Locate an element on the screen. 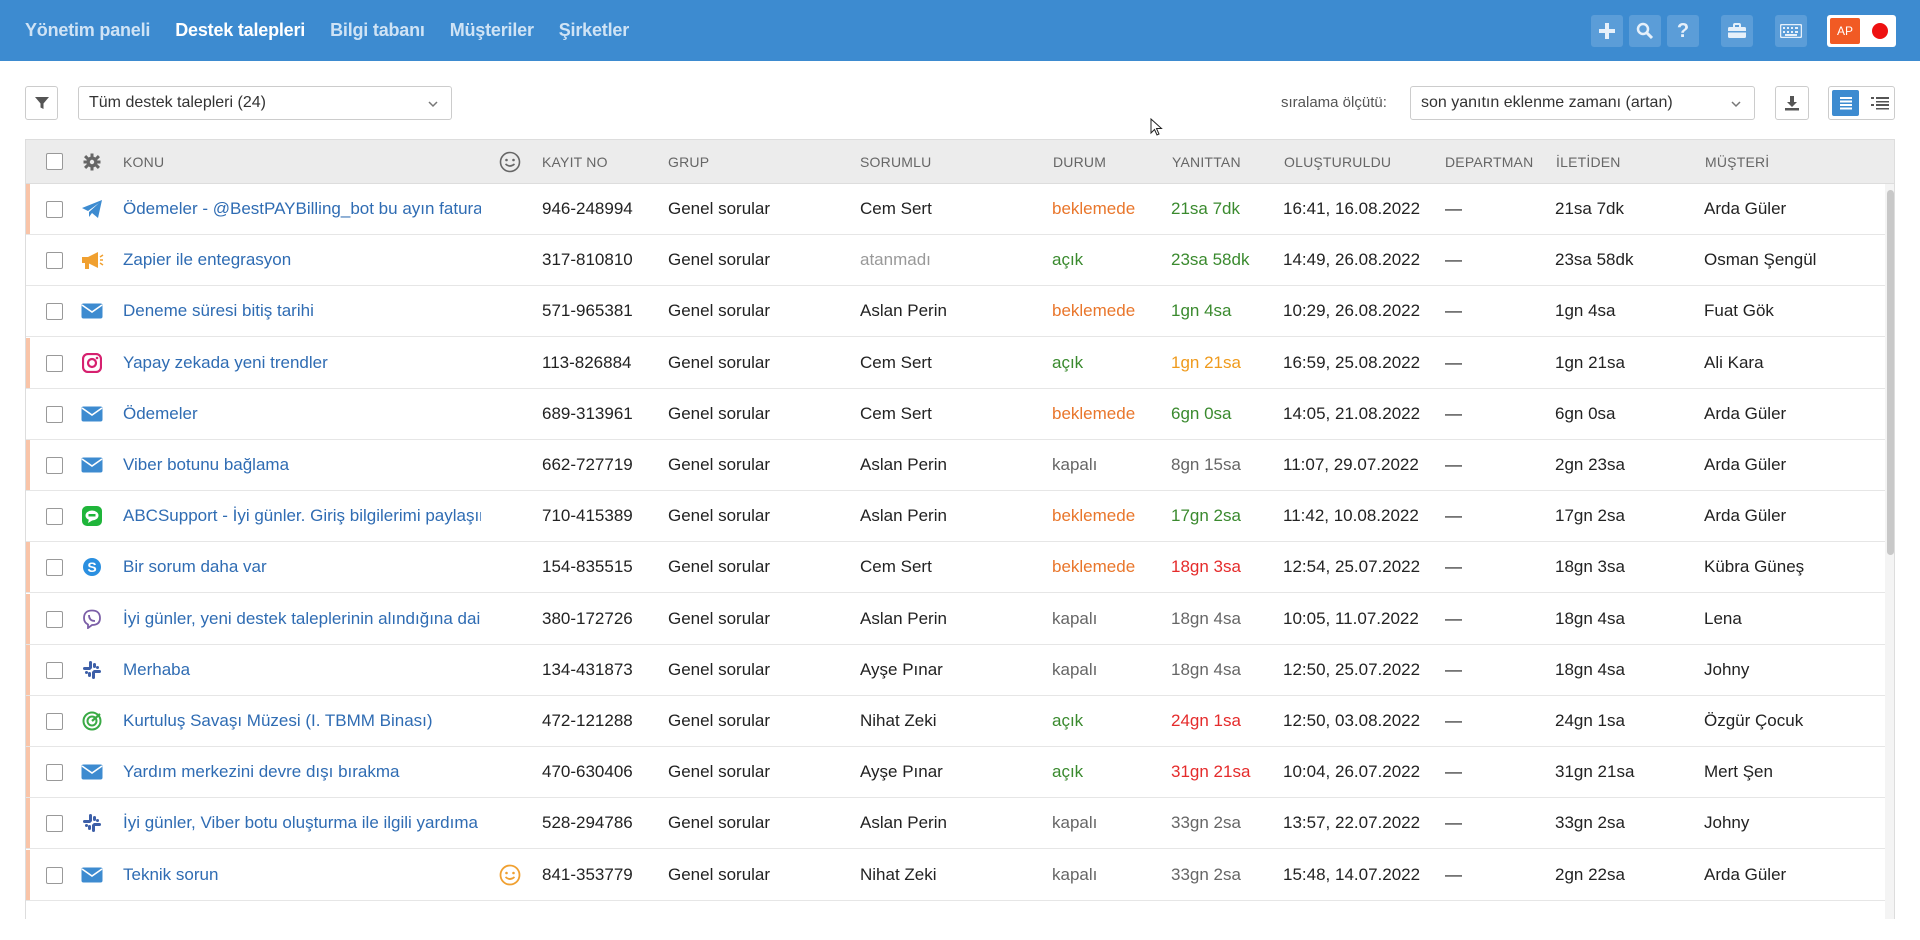 The width and height of the screenshot is (1920, 940). ticket-subject-link: Ödemeler is located at coordinates (160, 413).